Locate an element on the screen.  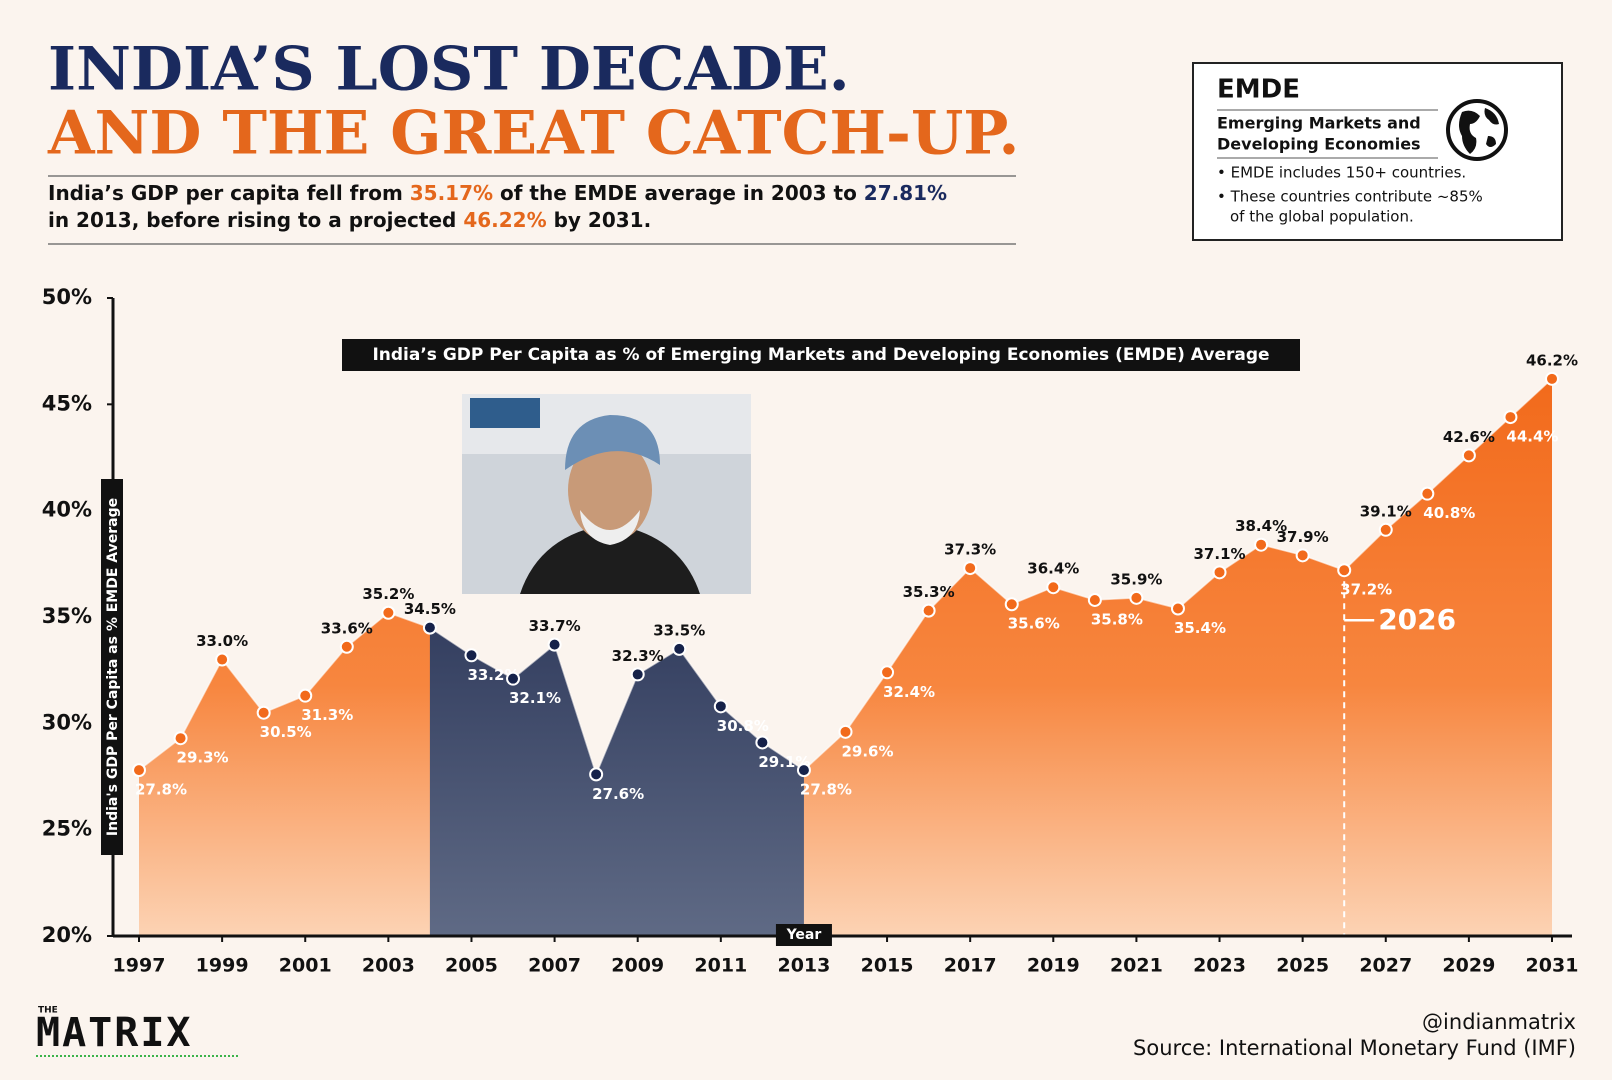
chart-title-bg is located at coordinates (821, 355).